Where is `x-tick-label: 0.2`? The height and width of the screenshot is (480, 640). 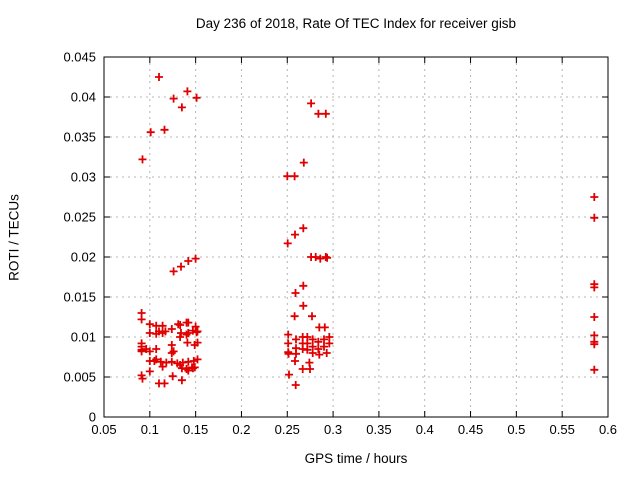
x-tick-label: 0.2 is located at coordinates (241, 429).